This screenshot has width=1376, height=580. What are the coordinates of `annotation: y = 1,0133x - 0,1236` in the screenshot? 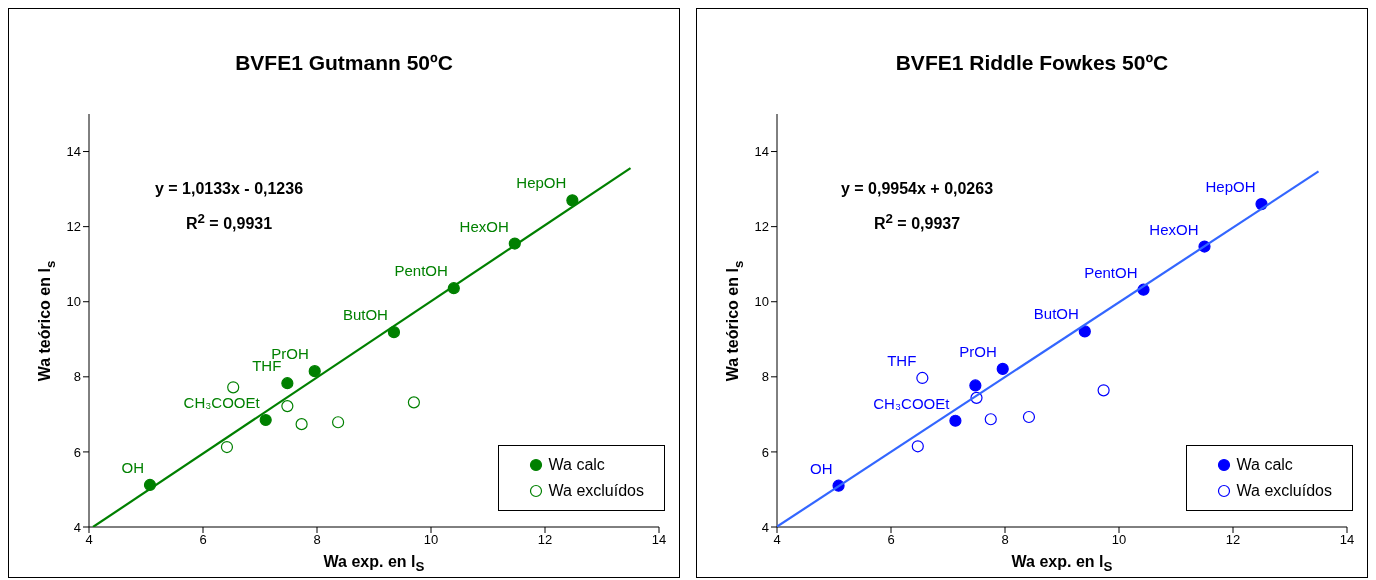 It's located at (229, 189).